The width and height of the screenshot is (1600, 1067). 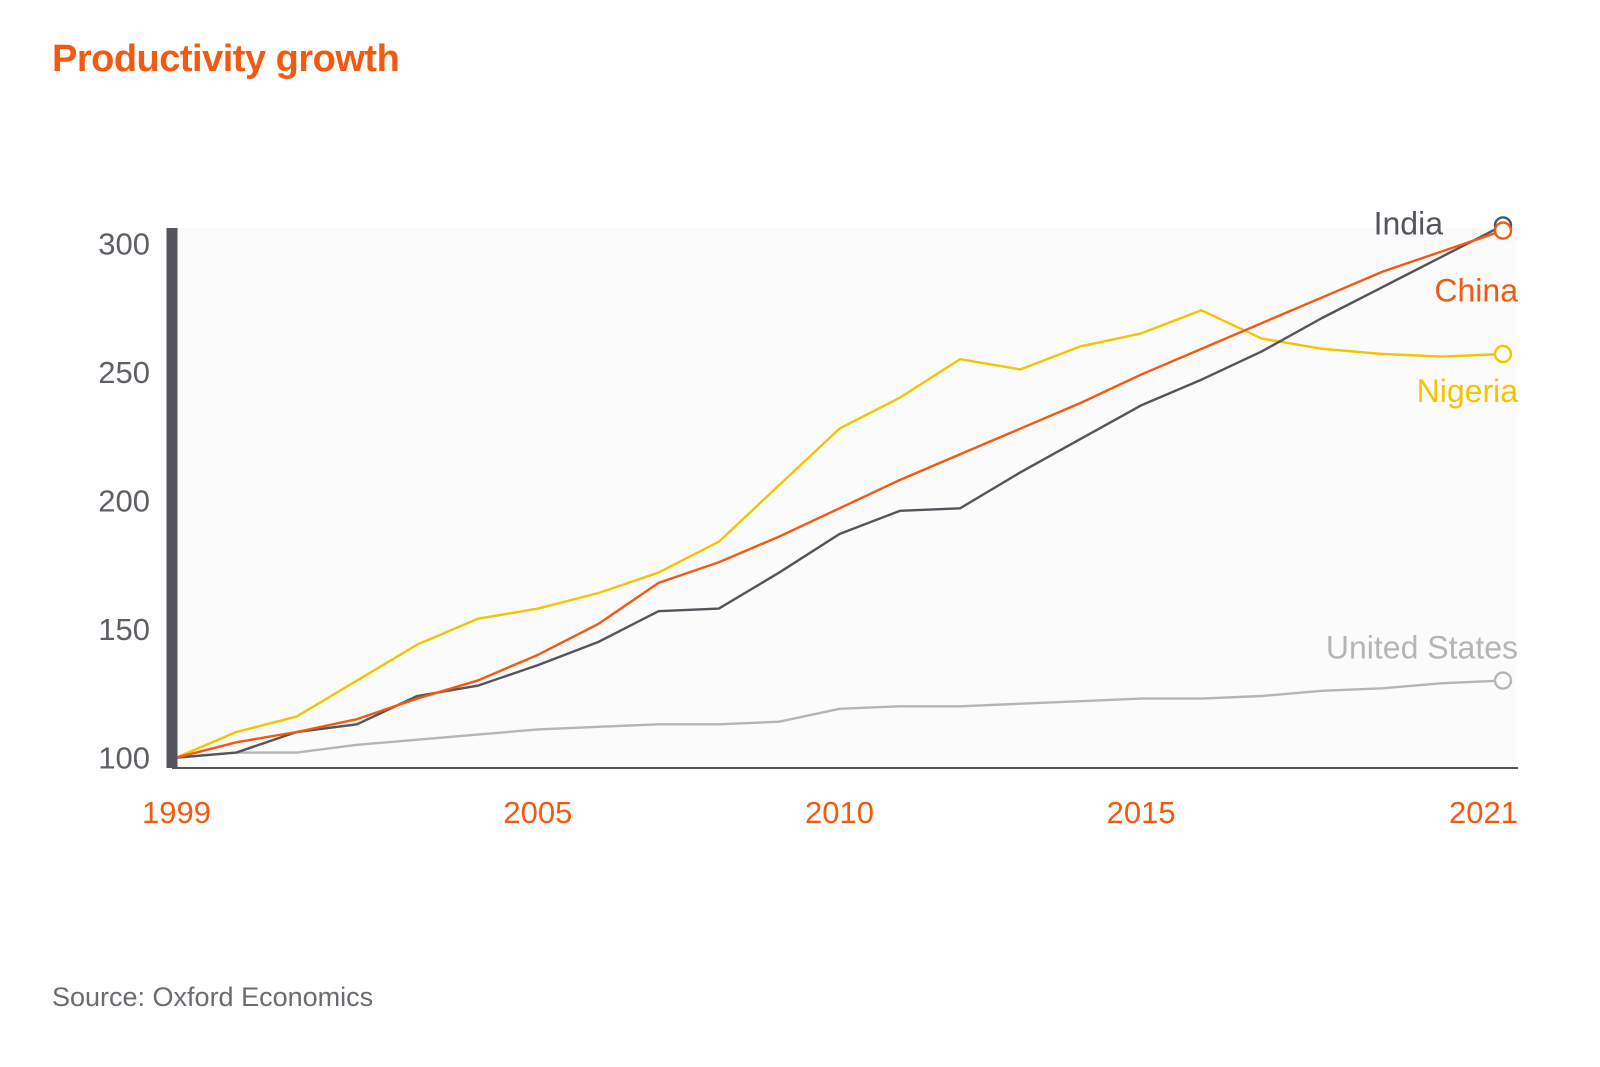 I want to click on series-label-united-states: United States, so click(x=1422, y=648).